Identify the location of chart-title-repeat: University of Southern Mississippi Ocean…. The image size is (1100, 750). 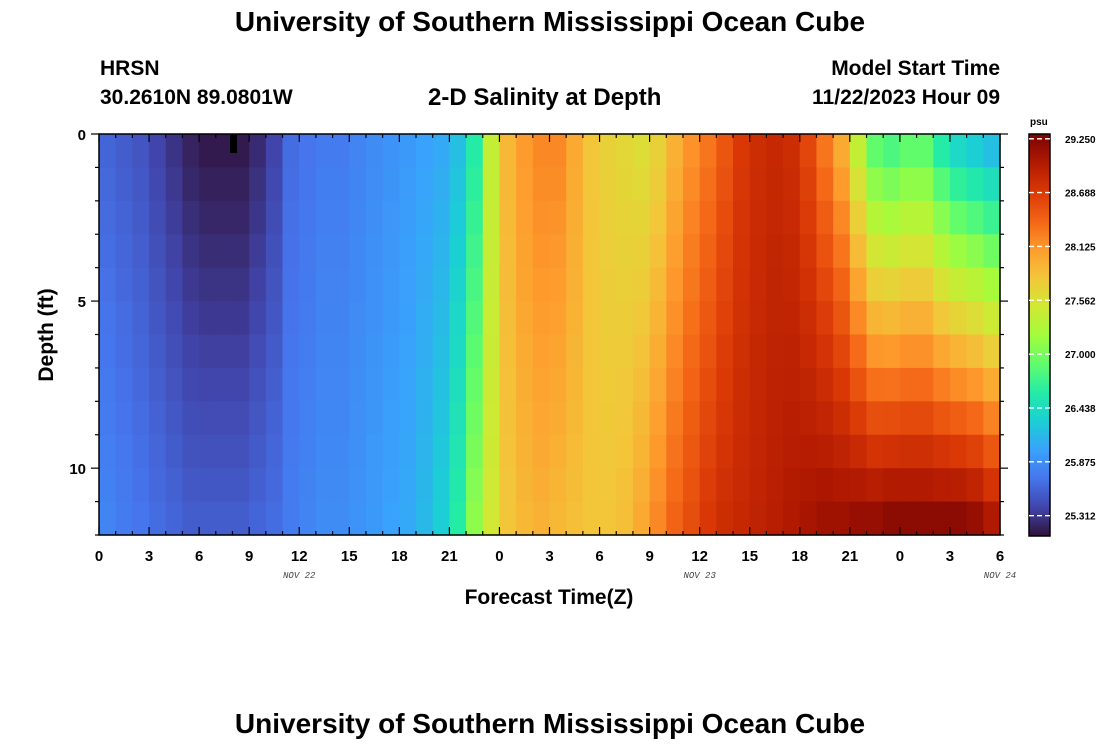
(550, 723).